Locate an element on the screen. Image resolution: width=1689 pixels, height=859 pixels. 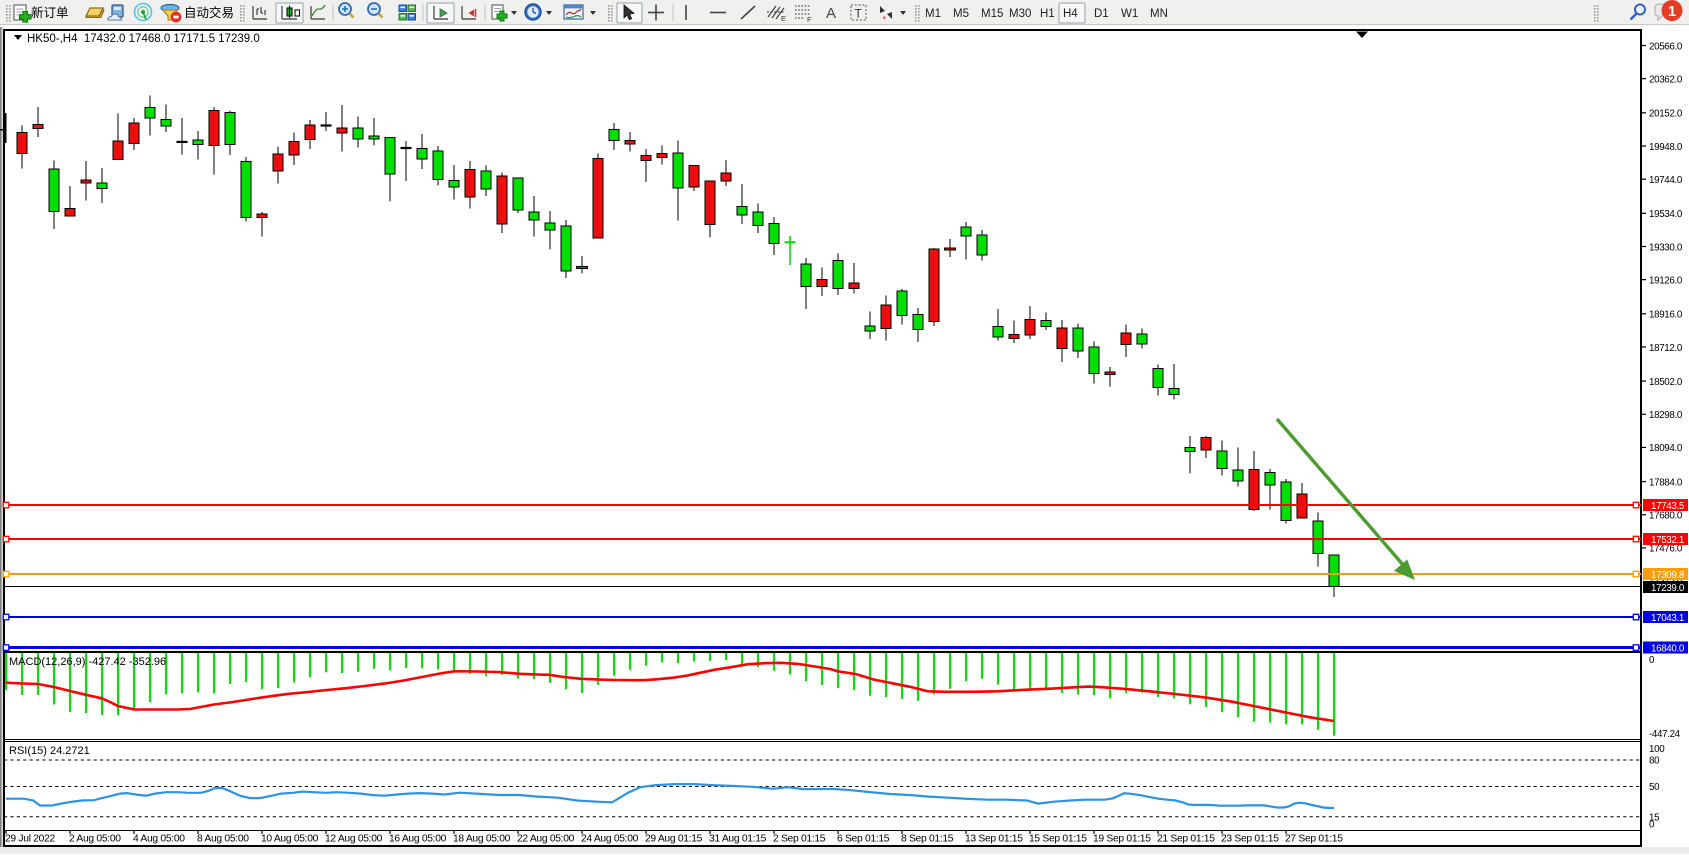
svg-text: 17884.0 is located at coordinates (1666, 482).